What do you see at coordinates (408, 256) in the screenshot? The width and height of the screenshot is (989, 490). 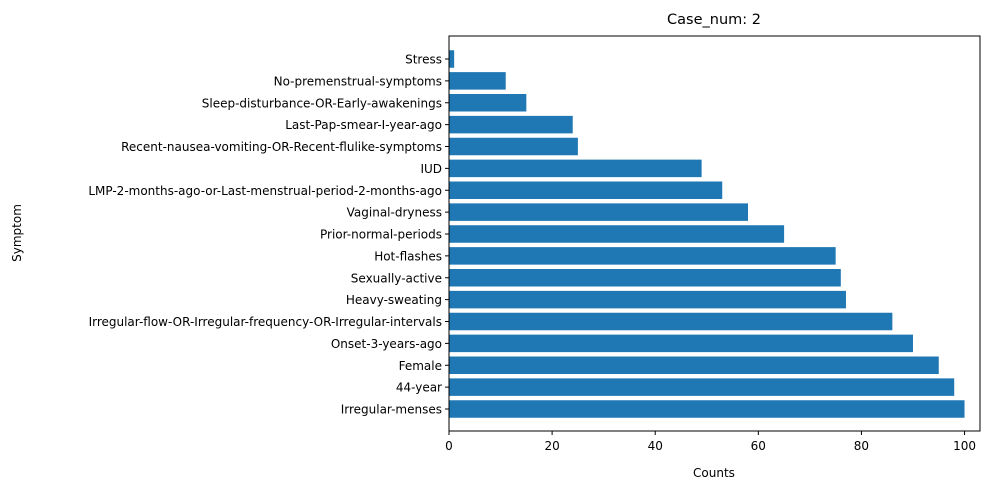 I see `y-tick-label-7: Hot-flashes` at bounding box center [408, 256].